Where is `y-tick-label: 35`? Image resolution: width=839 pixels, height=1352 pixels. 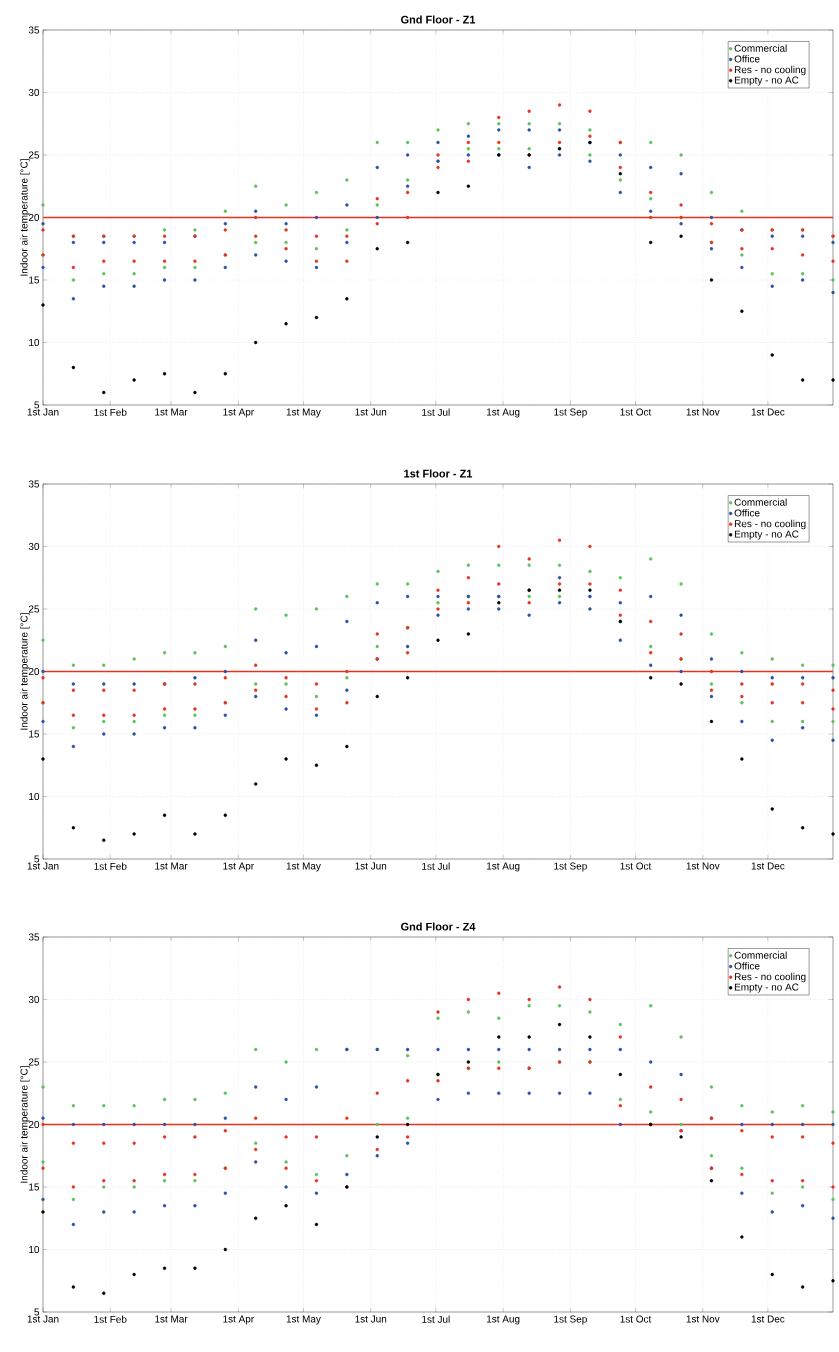
y-tick-label: 35 is located at coordinates (34, 937).